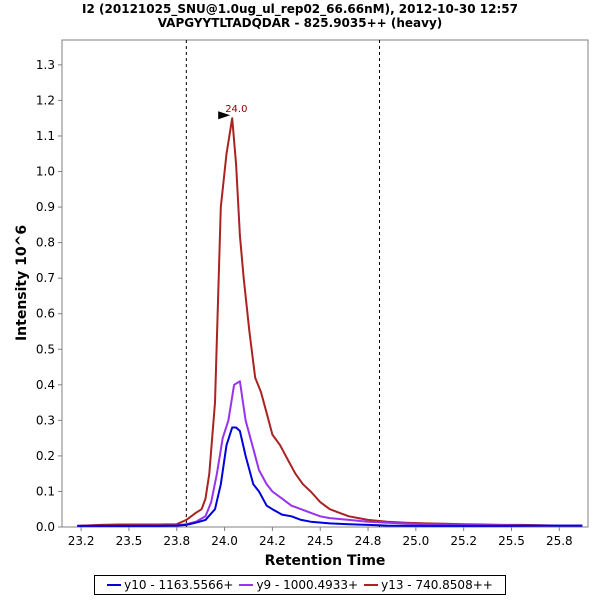 The width and height of the screenshot is (600, 600). What do you see at coordinates (22, 283) in the screenshot?
I see `y-axis-label: Intensity 10^6` at bounding box center [22, 283].